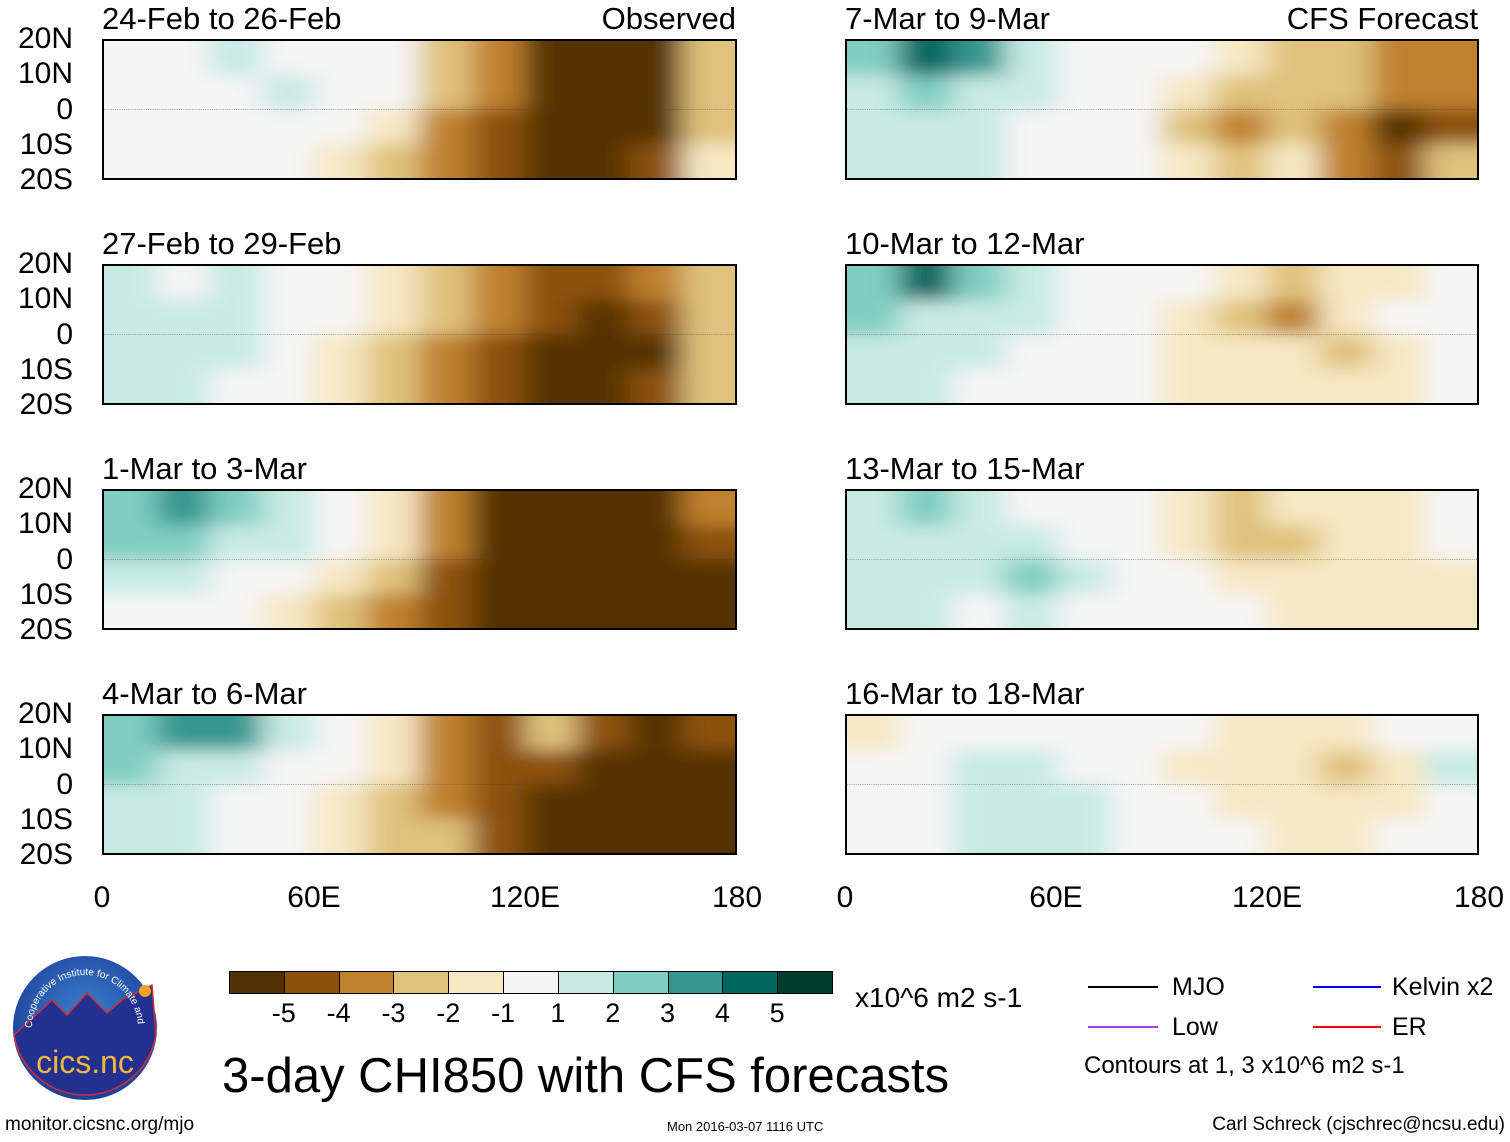 The width and height of the screenshot is (1510, 1142). I want to click on colorbar-label: -5, so click(283, 1013).